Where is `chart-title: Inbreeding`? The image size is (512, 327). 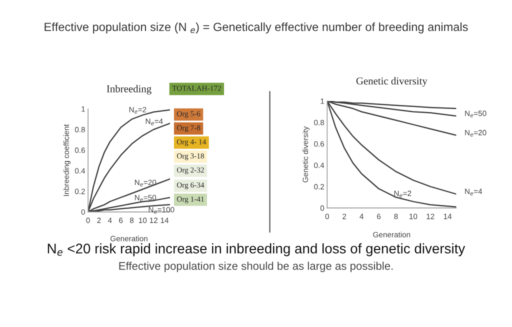 chart-title: Inbreeding is located at coordinates (129, 89).